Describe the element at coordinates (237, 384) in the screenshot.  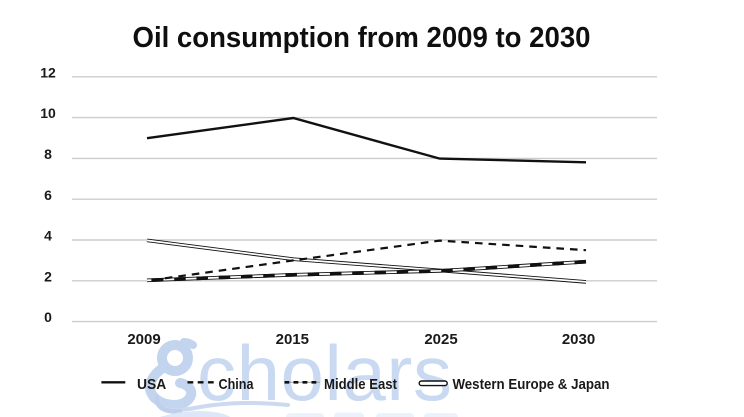
I see `svg-text: China` at that location.